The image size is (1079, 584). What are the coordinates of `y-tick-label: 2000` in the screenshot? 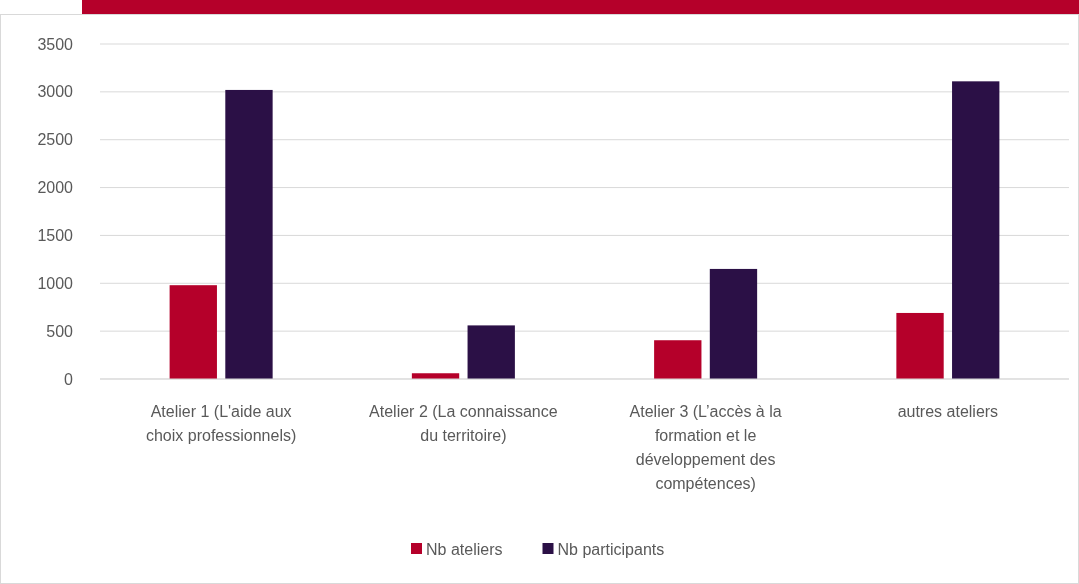 It's located at (55, 188).